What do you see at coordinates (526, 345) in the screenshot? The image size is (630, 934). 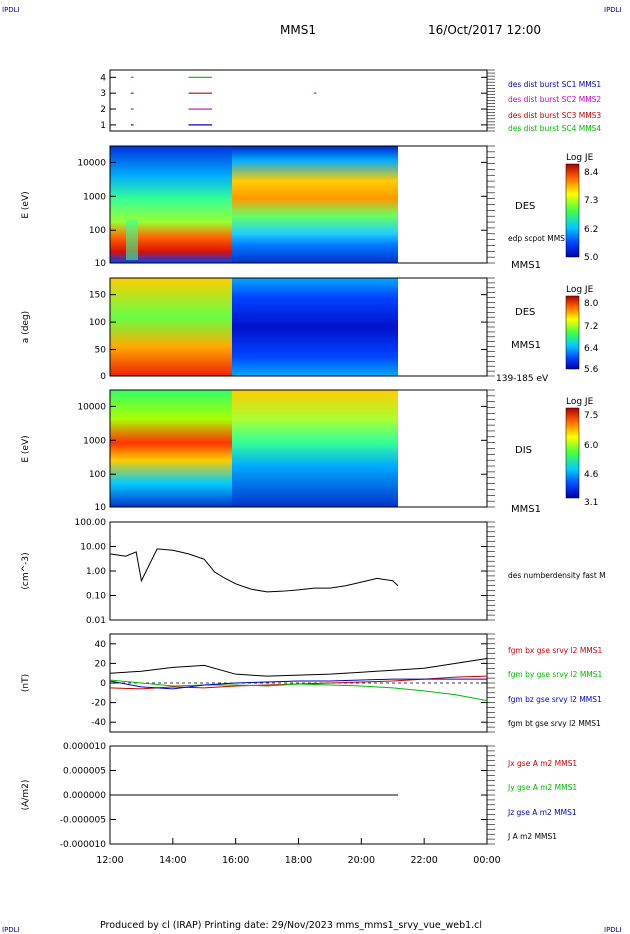 I see `des-pitch-sat-label: MMS1` at bounding box center [526, 345].